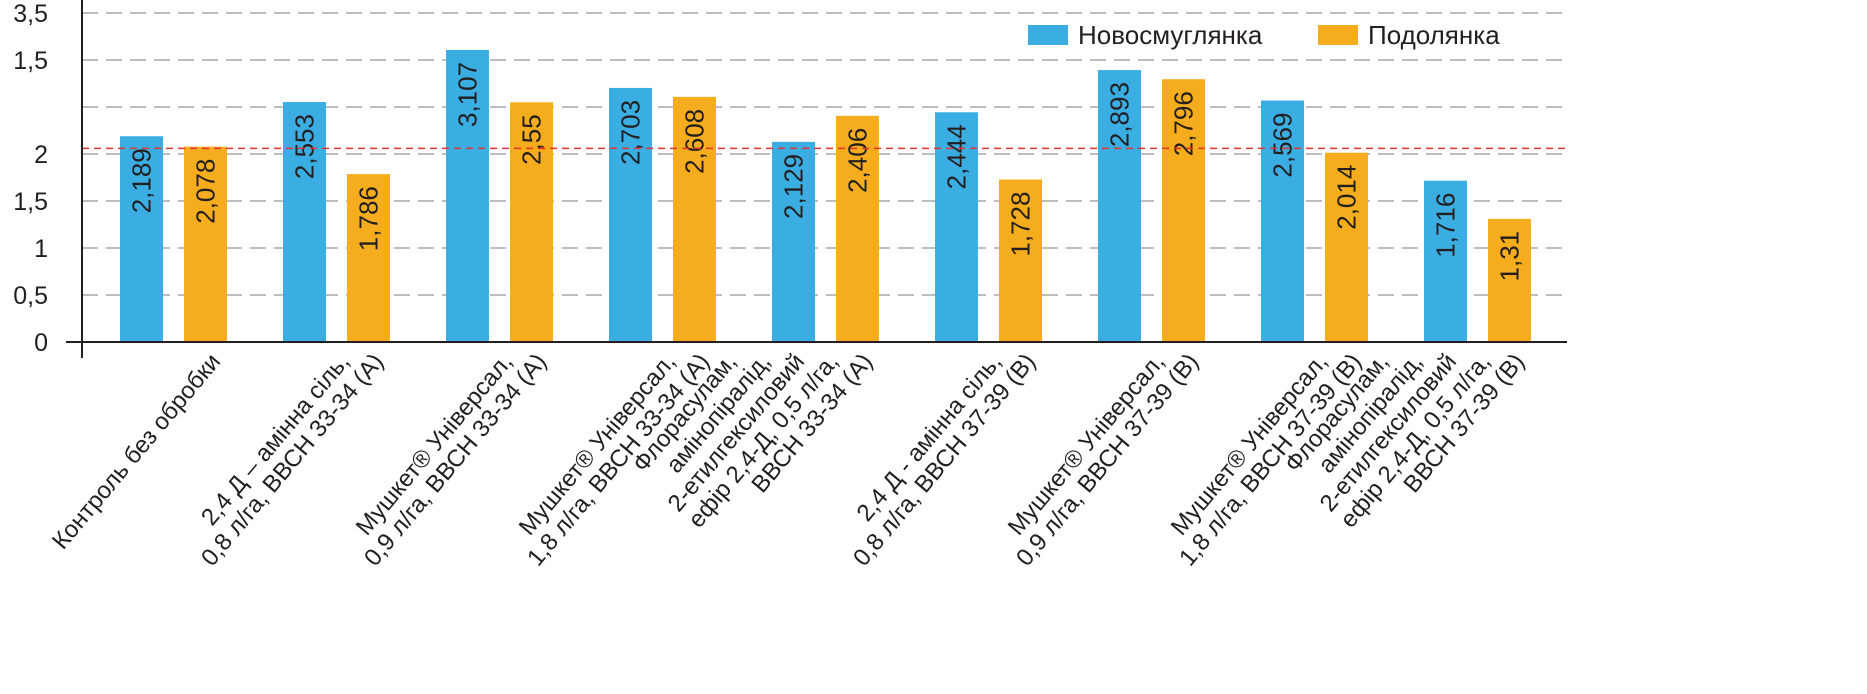 The width and height of the screenshot is (1867, 694). I want to click on x-tick-label-group: 2,4 Д – амінна сіль,, so click(275, 440).